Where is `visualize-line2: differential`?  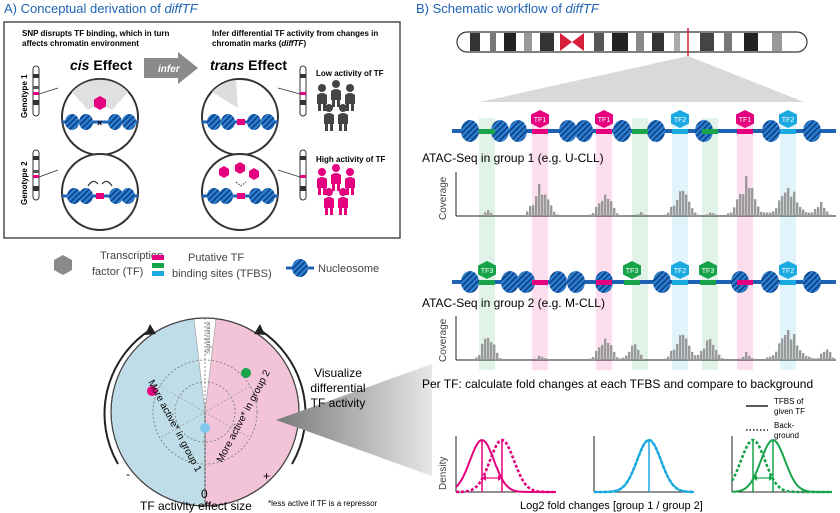 visualize-line2: differential is located at coordinates (337, 388).